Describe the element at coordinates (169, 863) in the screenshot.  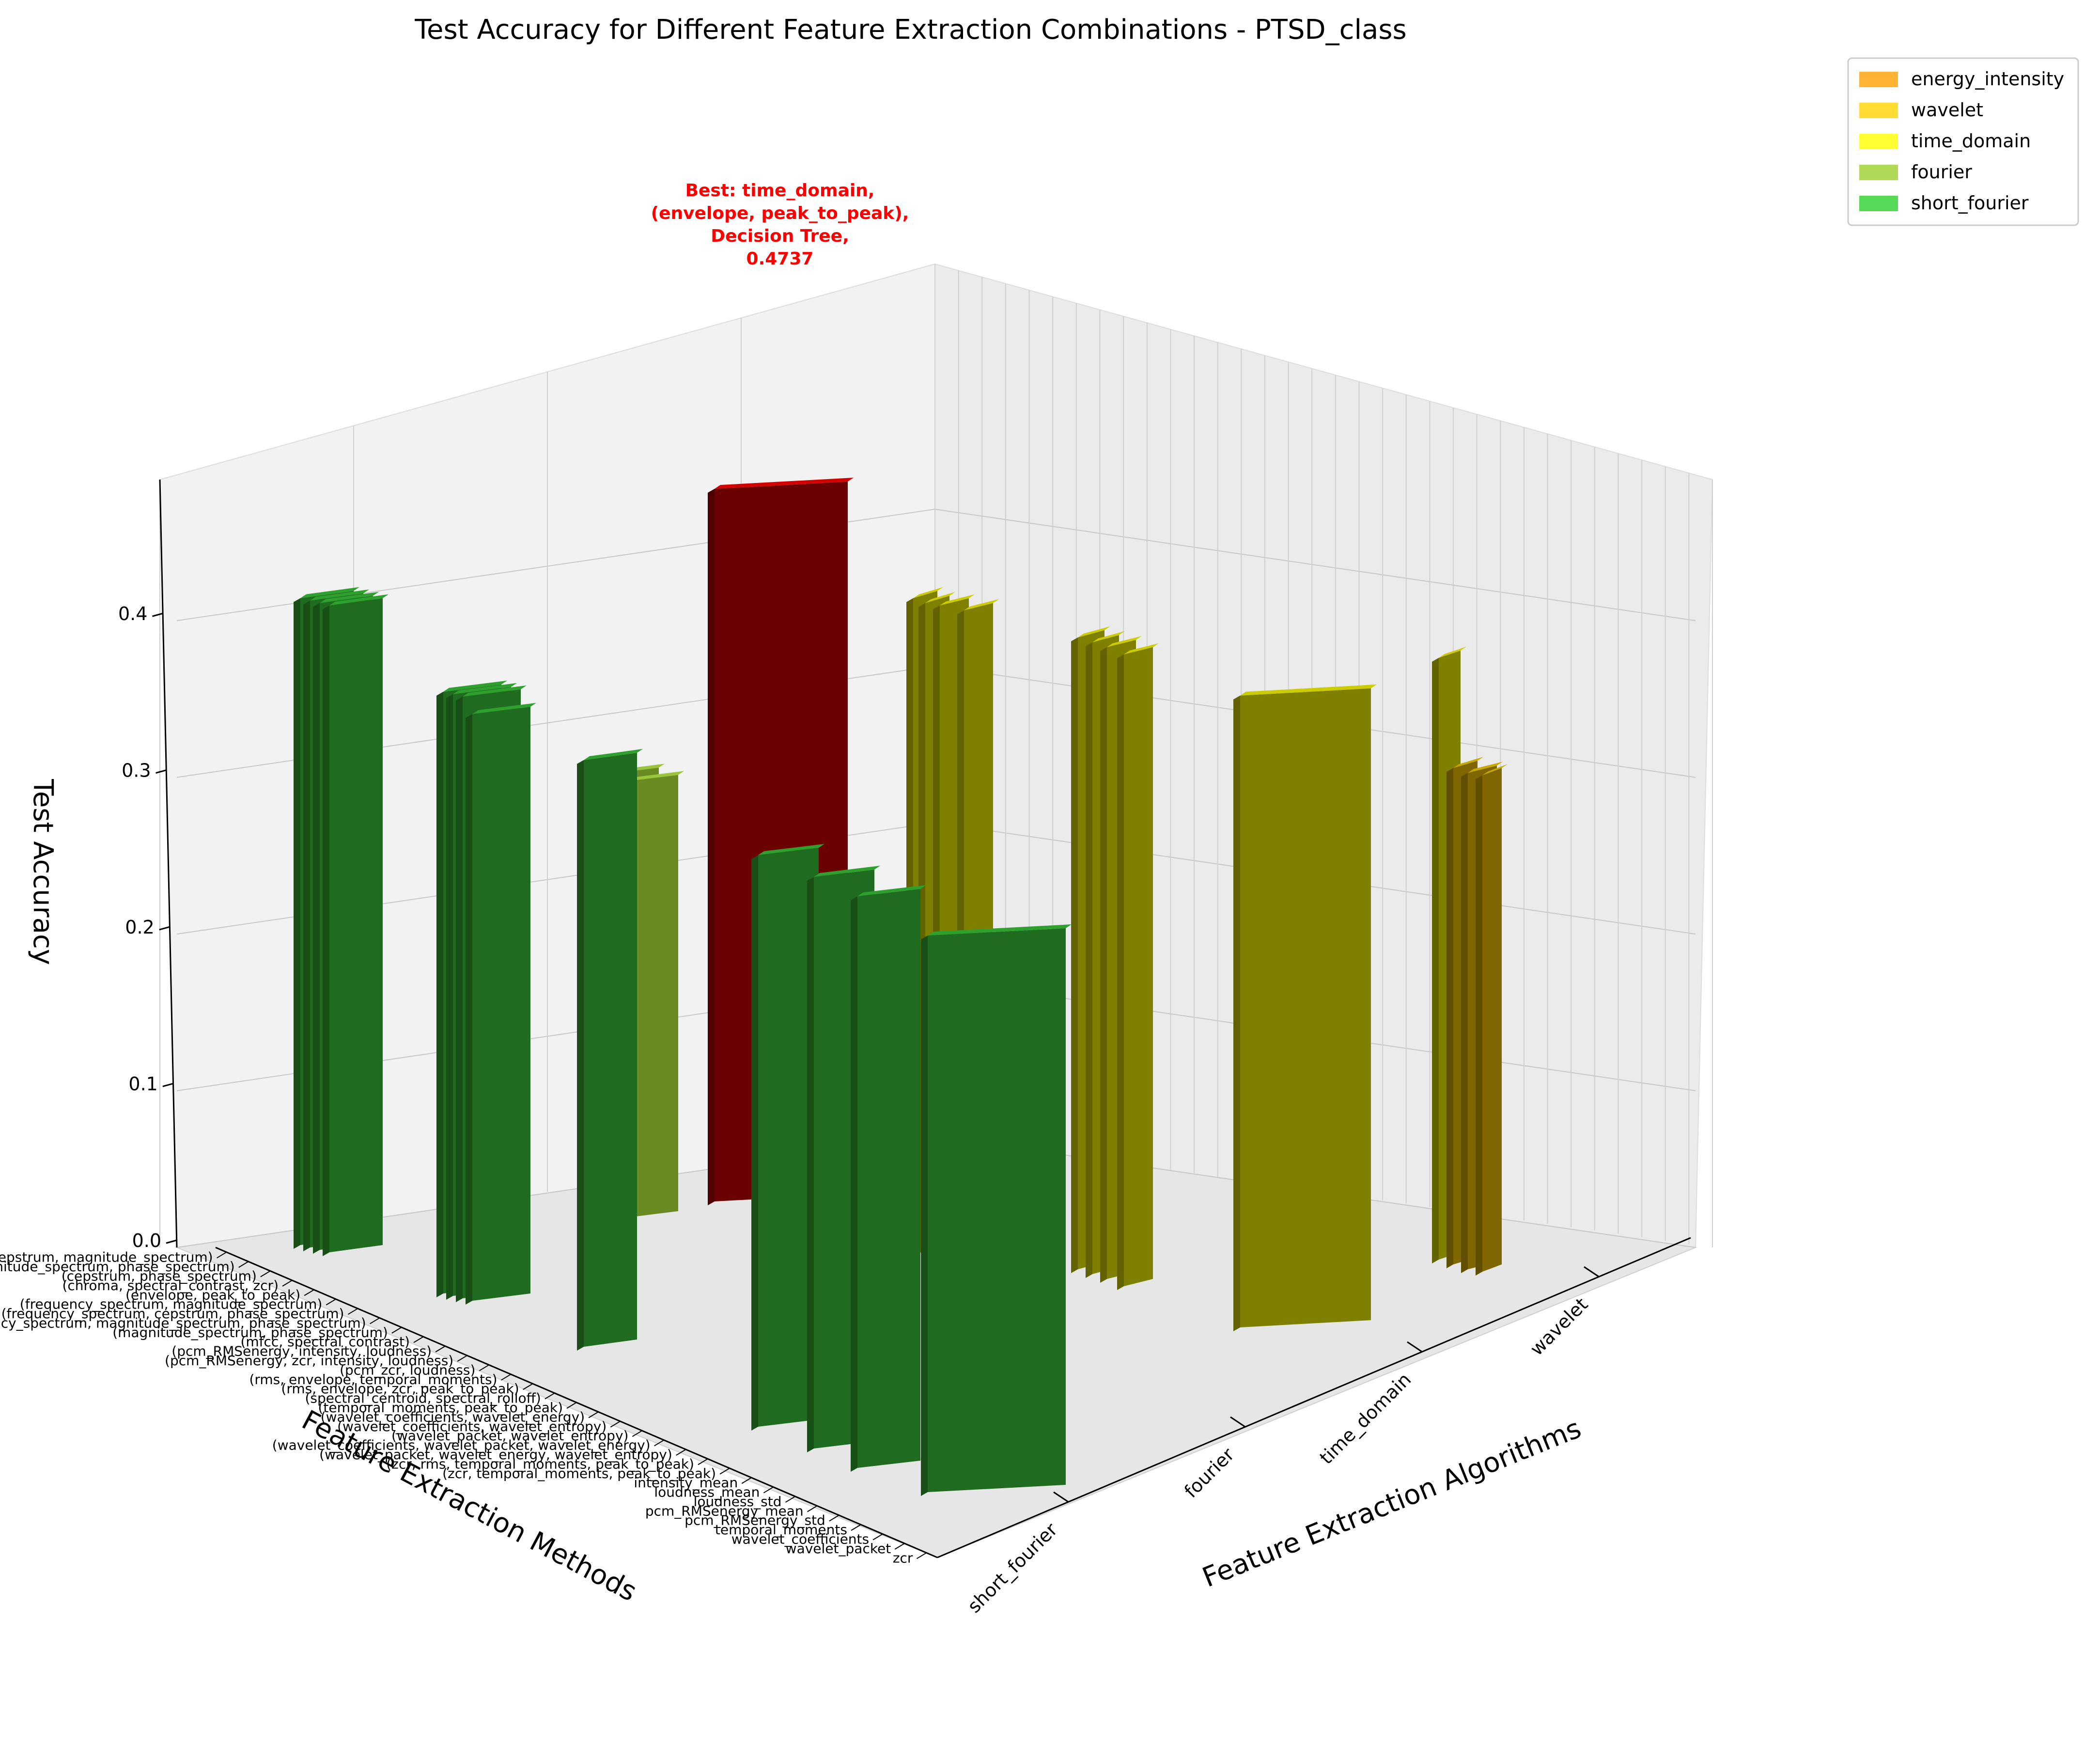
I see `z-axis-line` at that location.